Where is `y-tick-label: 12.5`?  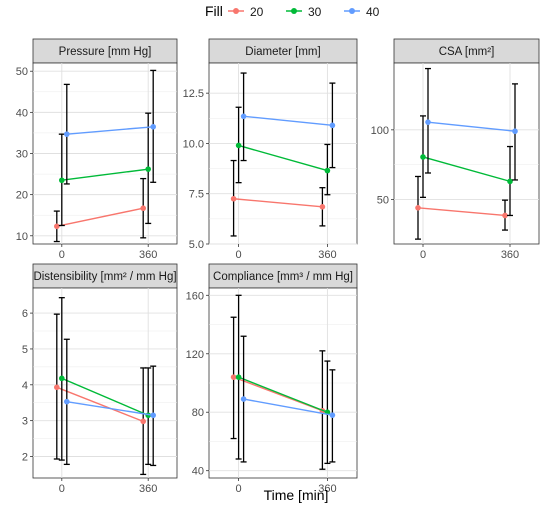 y-tick-label: 12.5 is located at coordinates (193, 94).